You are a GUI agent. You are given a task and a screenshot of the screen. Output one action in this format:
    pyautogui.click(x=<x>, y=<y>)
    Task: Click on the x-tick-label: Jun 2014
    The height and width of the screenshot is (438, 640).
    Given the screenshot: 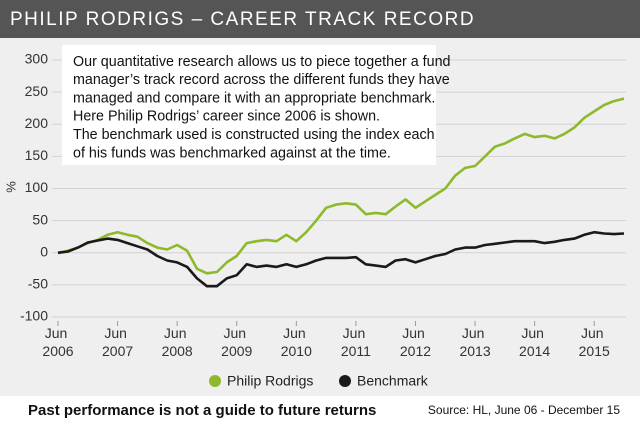 What is the action you would take?
    pyautogui.click(x=534, y=342)
    